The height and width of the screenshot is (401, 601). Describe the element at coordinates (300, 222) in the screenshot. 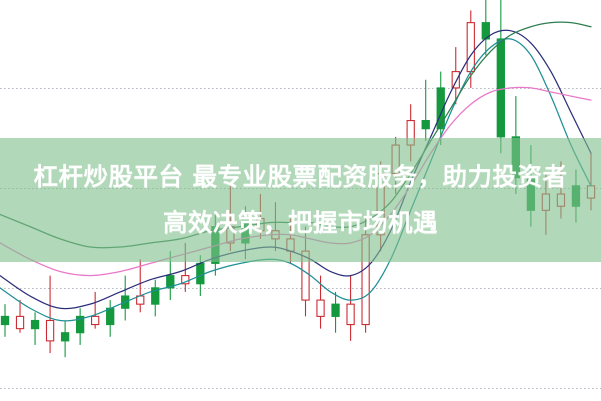

I see `promo-line-2: 高效决策，把握市场机遇` at that location.